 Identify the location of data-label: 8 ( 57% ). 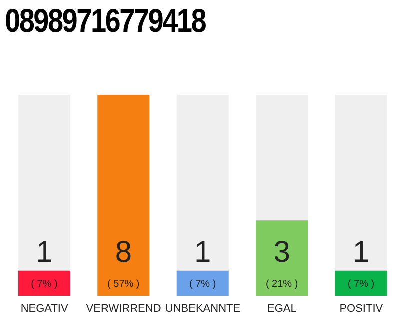
(124, 263).